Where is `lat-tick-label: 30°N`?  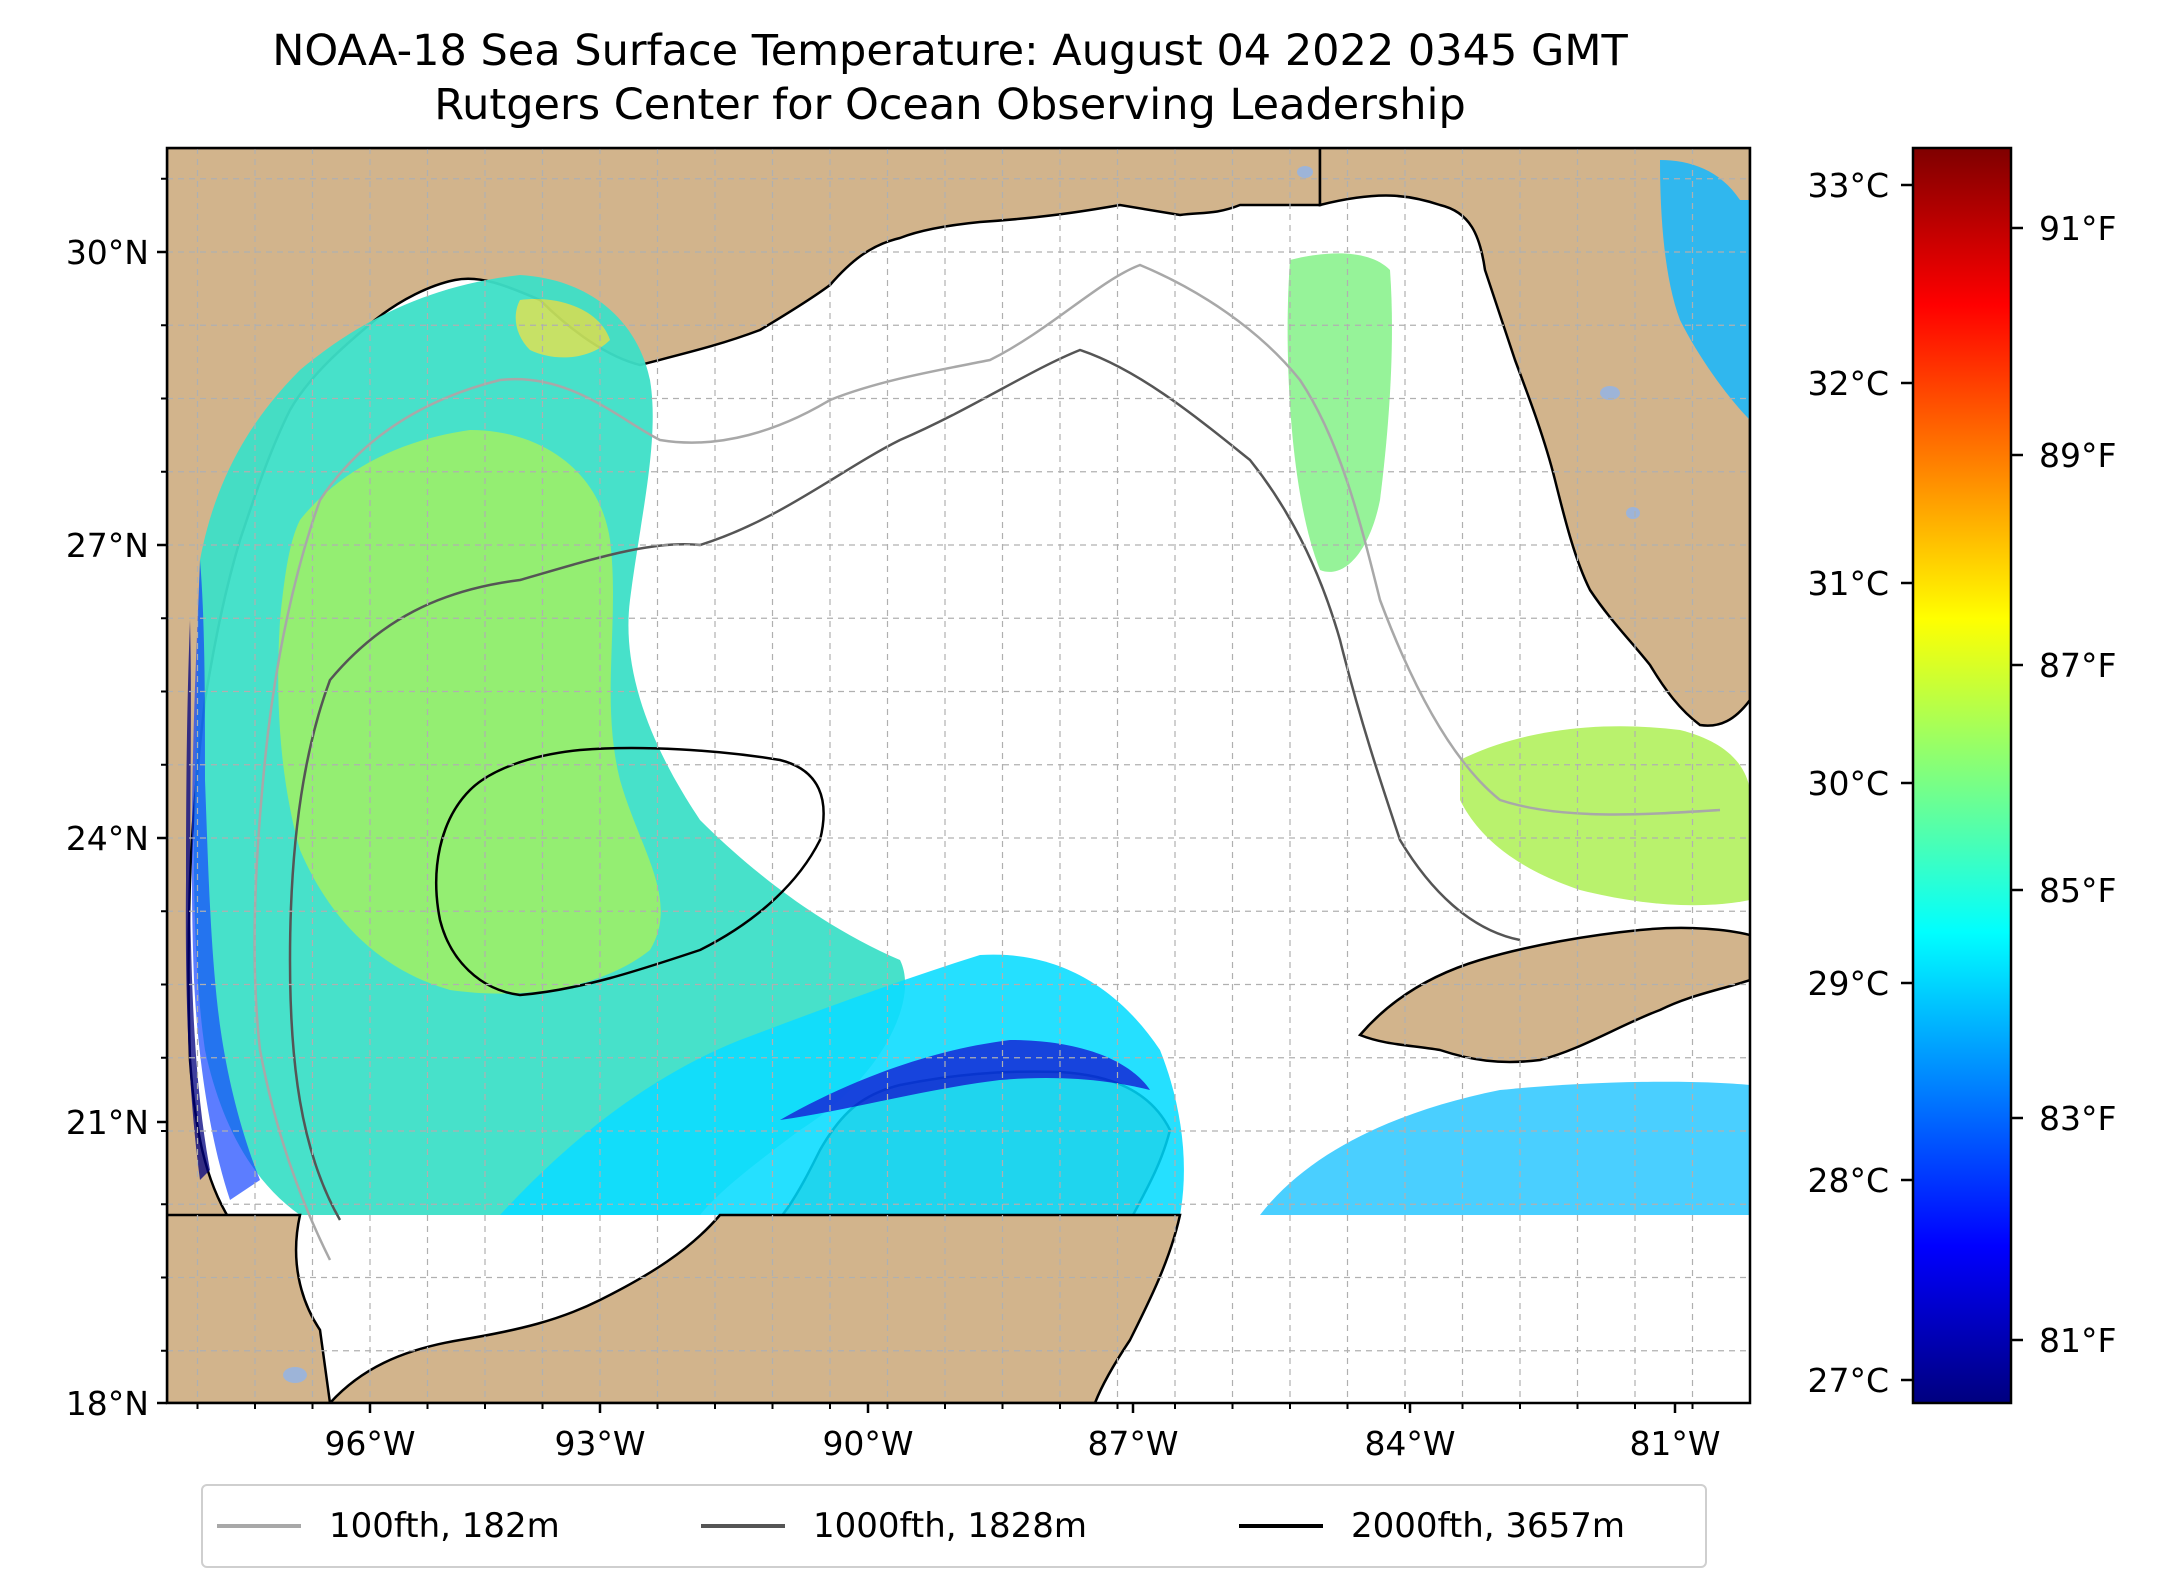
lat-tick-label: 30°N is located at coordinates (107, 252).